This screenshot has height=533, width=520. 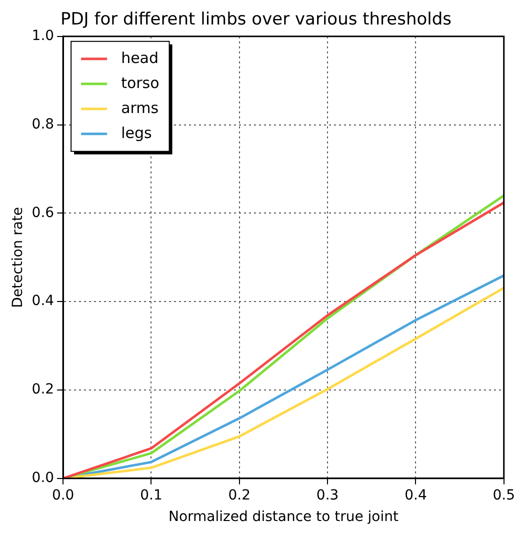 What do you see at coordinates (63, 495) in the screenshot?
I see `x-tick-label: 0.0` at bounding box center [63, 495].